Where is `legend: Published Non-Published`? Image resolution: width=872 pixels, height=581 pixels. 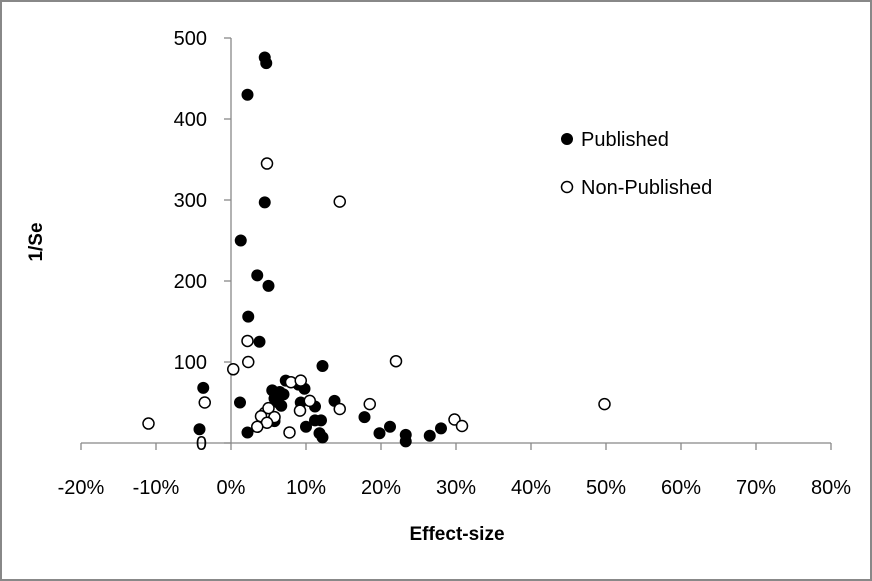
legend: Published Non-Published is located at coordinates (636, 164).